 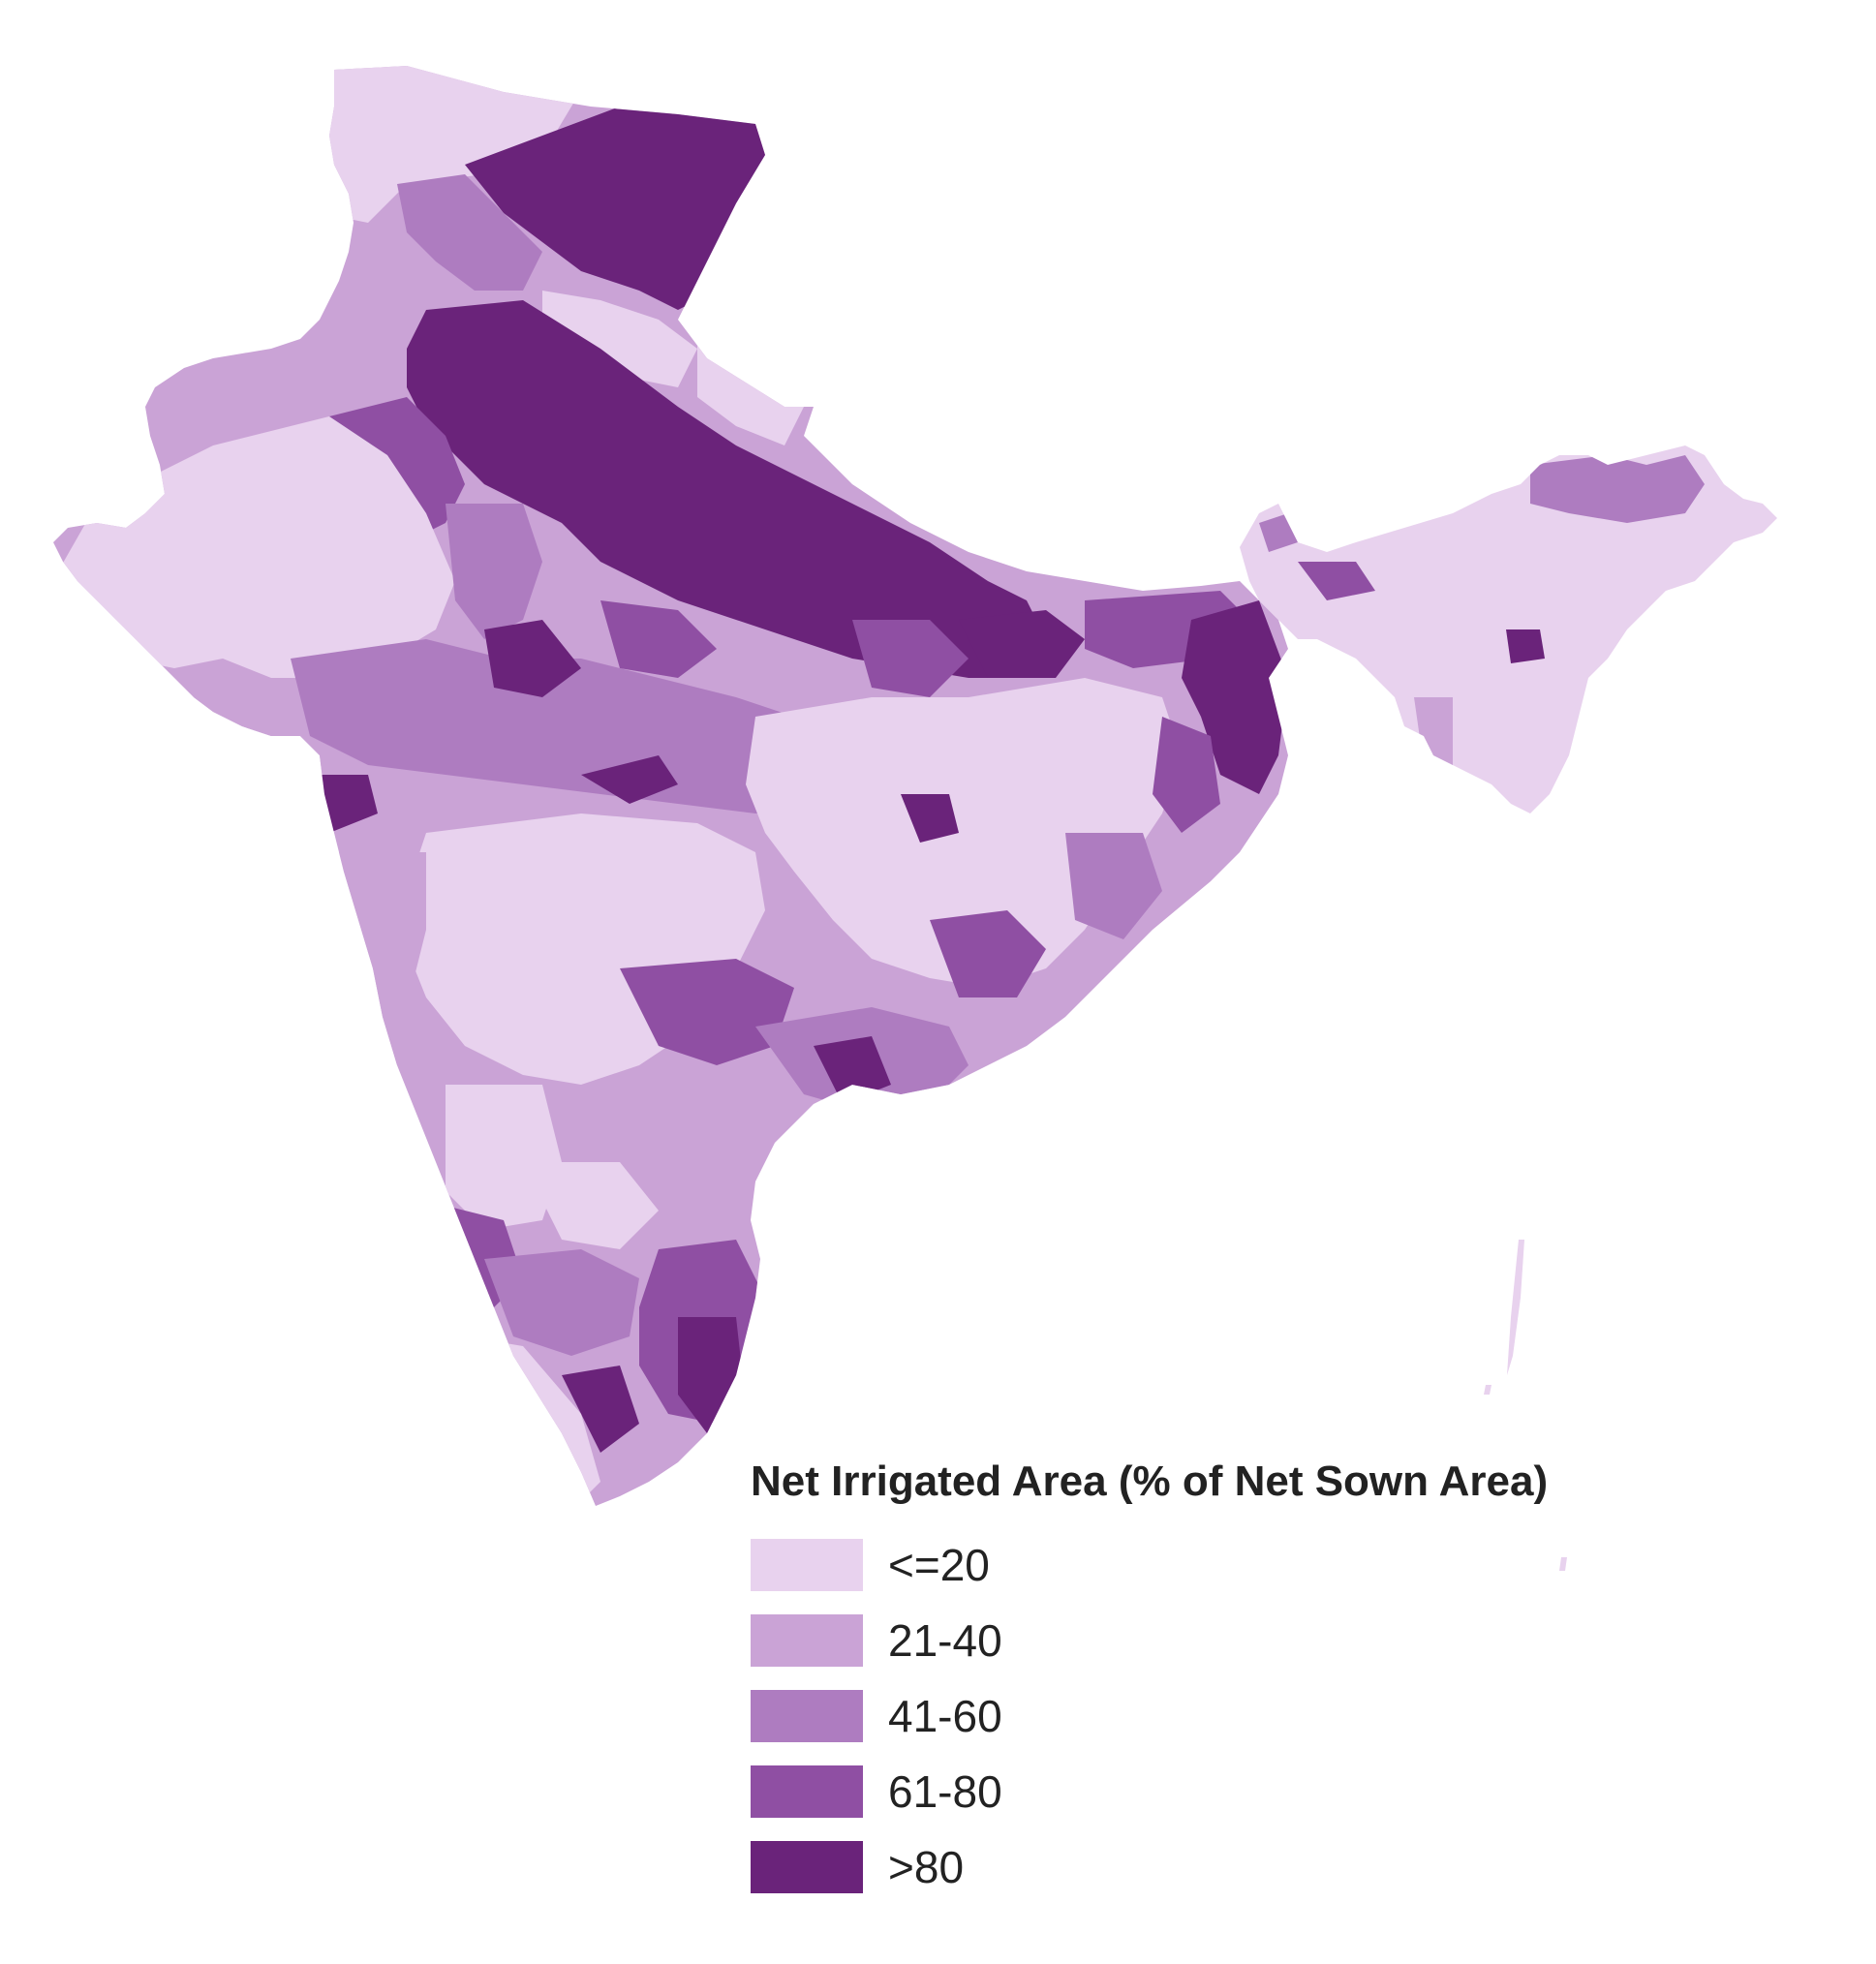 I want to click on legend-item: <=20, so click(x=1307, y=1565).